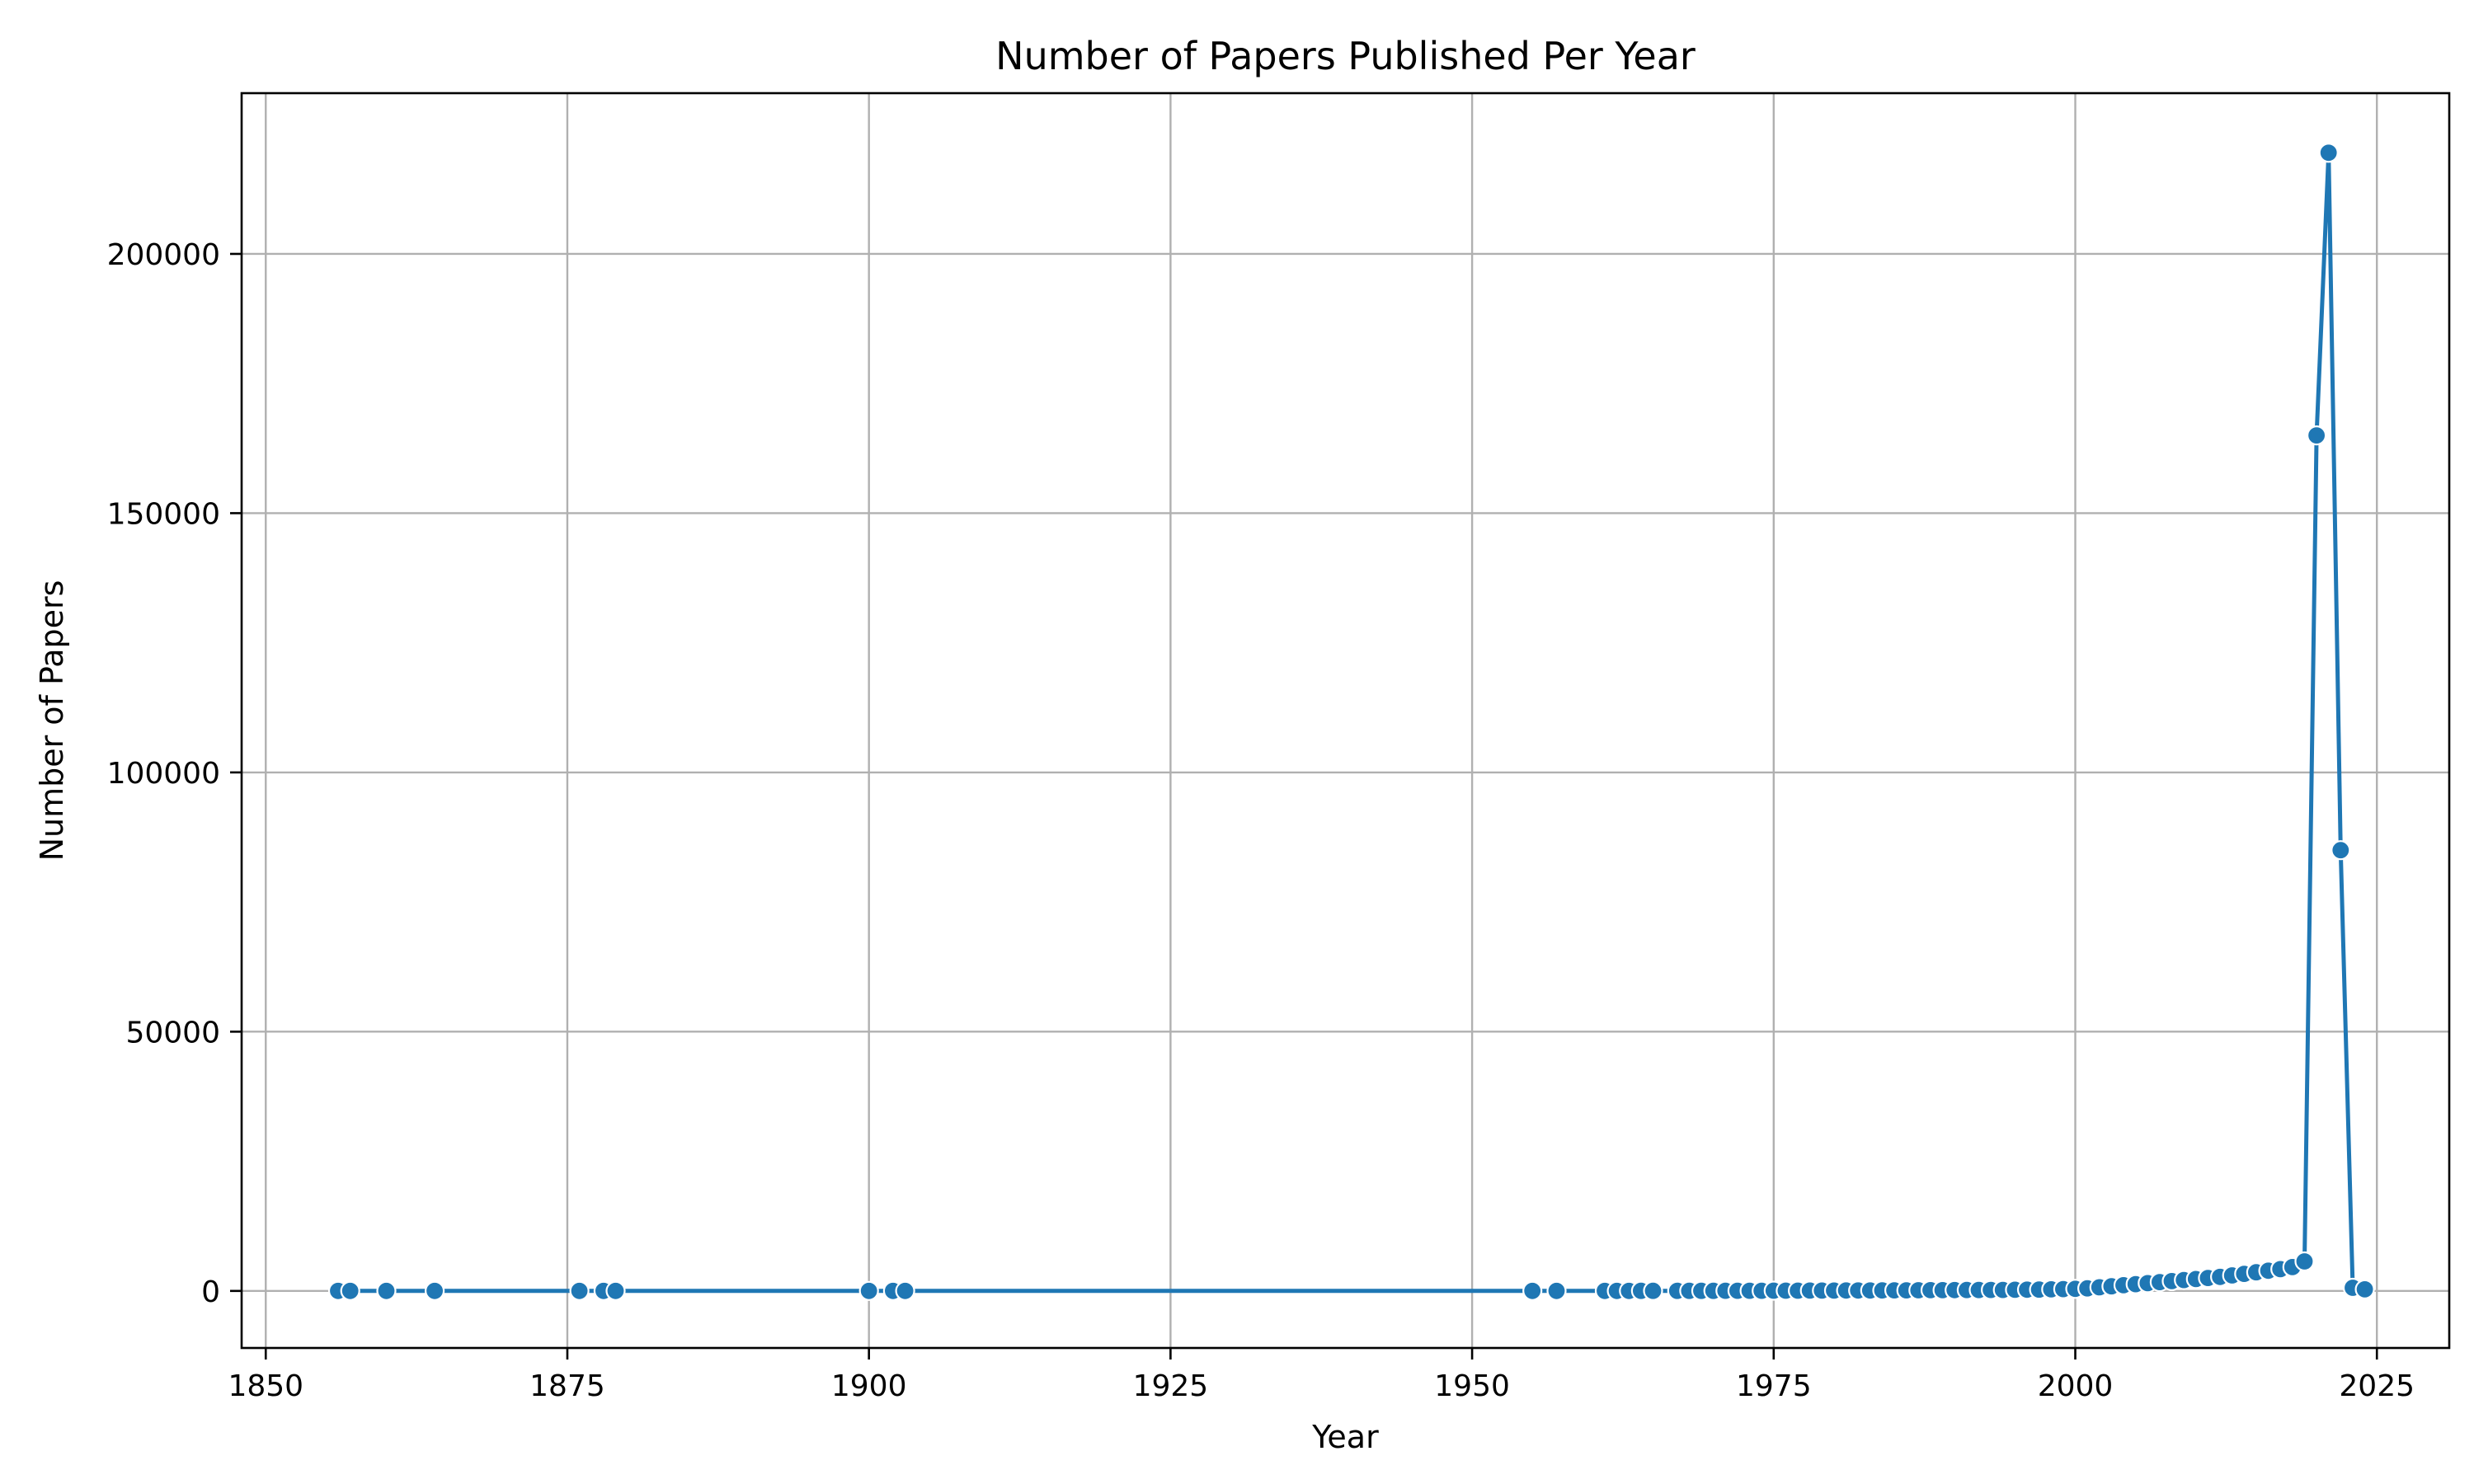 The image size is (2474, 1484). What do you see at coordinates (210, 1292) in the screenshot?
I see `y-tick-label: 0` at bounding box center [210, 1292].